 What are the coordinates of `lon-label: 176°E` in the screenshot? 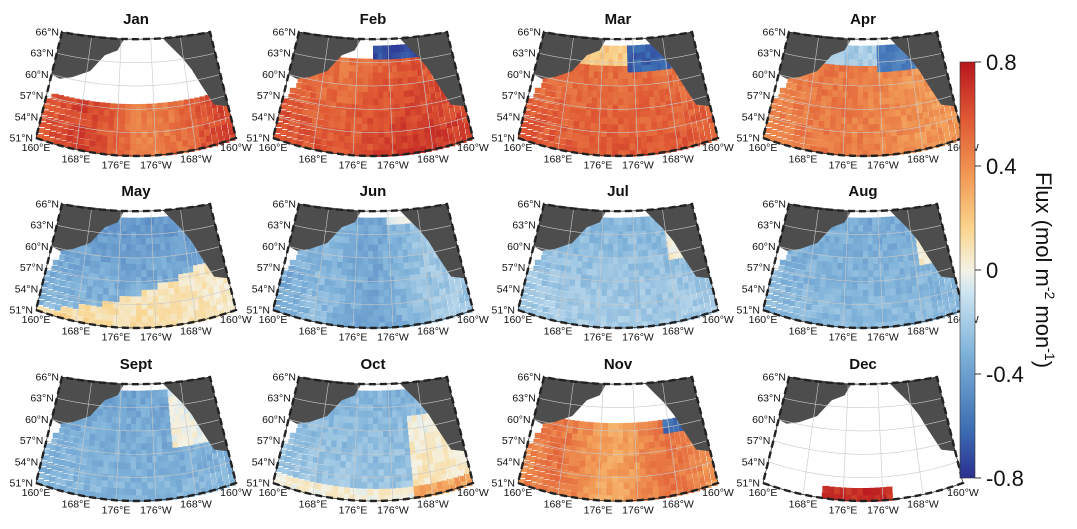 It's located at (353, 165).